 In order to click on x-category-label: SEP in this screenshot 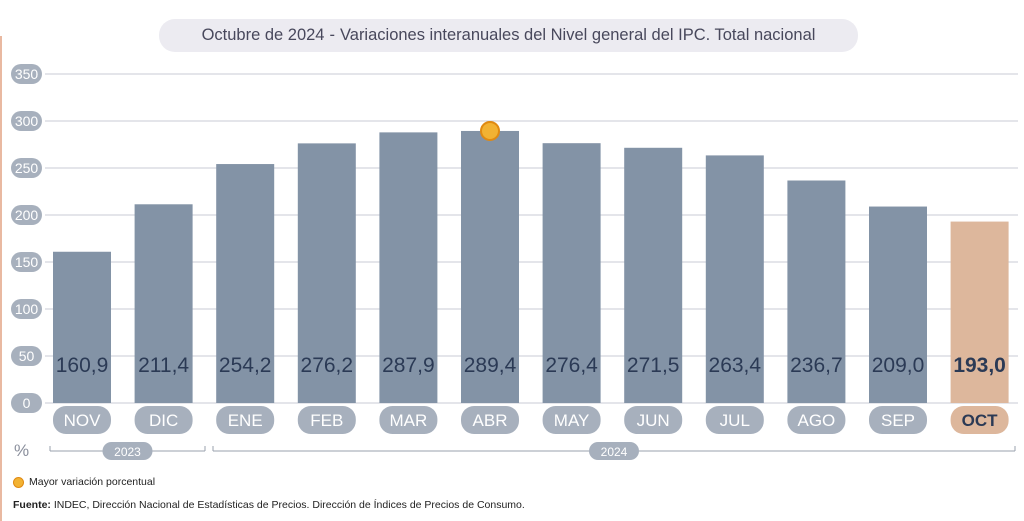, I will do `click(898, 420)`.